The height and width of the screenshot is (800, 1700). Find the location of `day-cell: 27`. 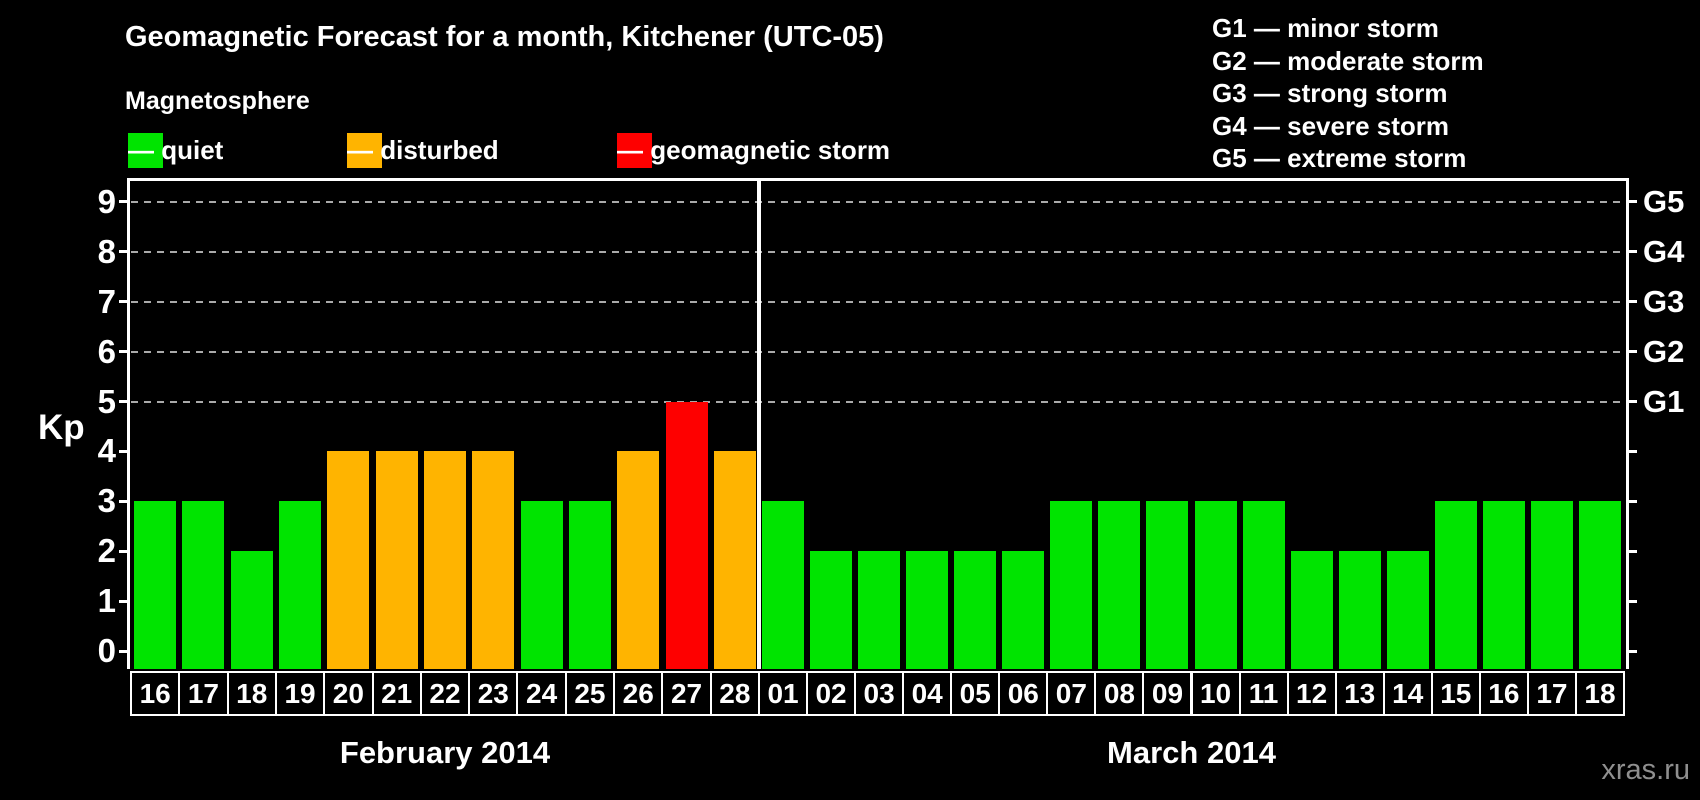

day-cell: 27 is located at coordinates (686, 693).